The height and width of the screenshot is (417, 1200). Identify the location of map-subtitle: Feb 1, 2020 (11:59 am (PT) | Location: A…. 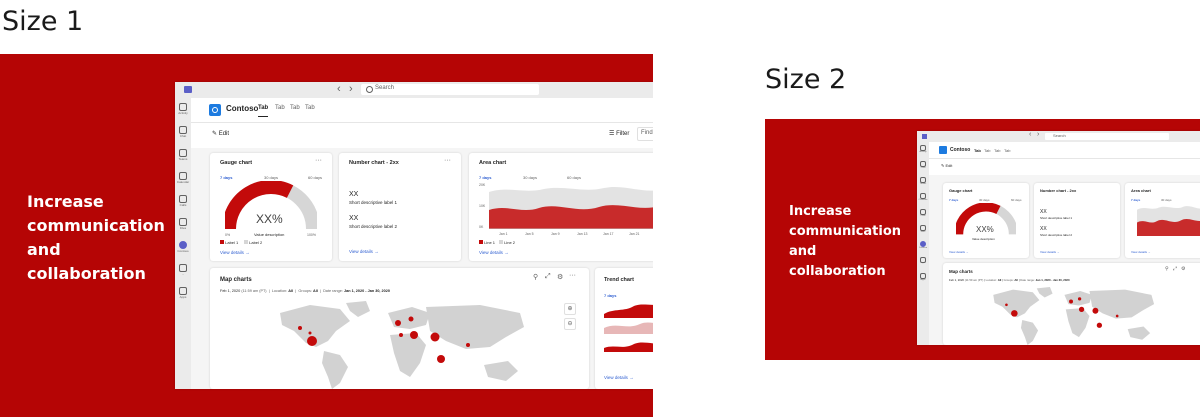
(305, 291).